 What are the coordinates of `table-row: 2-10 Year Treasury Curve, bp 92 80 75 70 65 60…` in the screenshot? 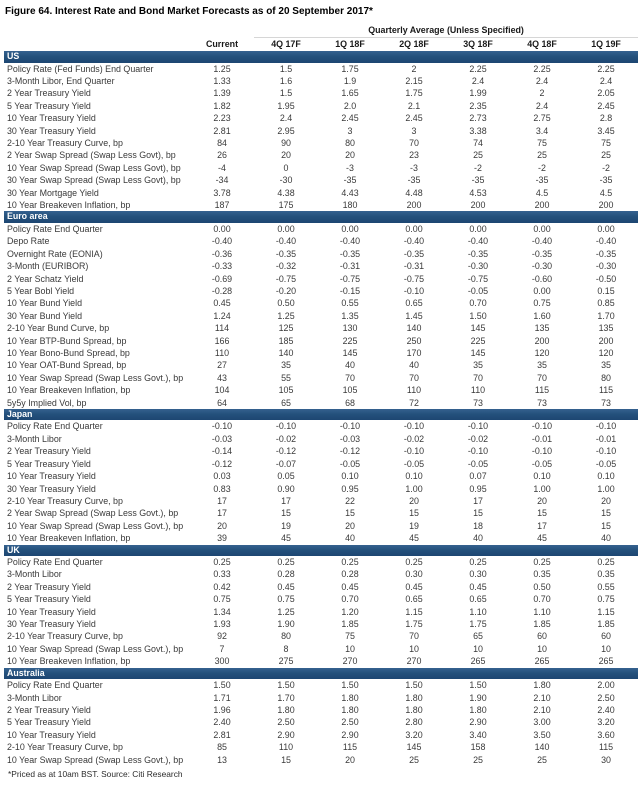 It's located at (321, 636).